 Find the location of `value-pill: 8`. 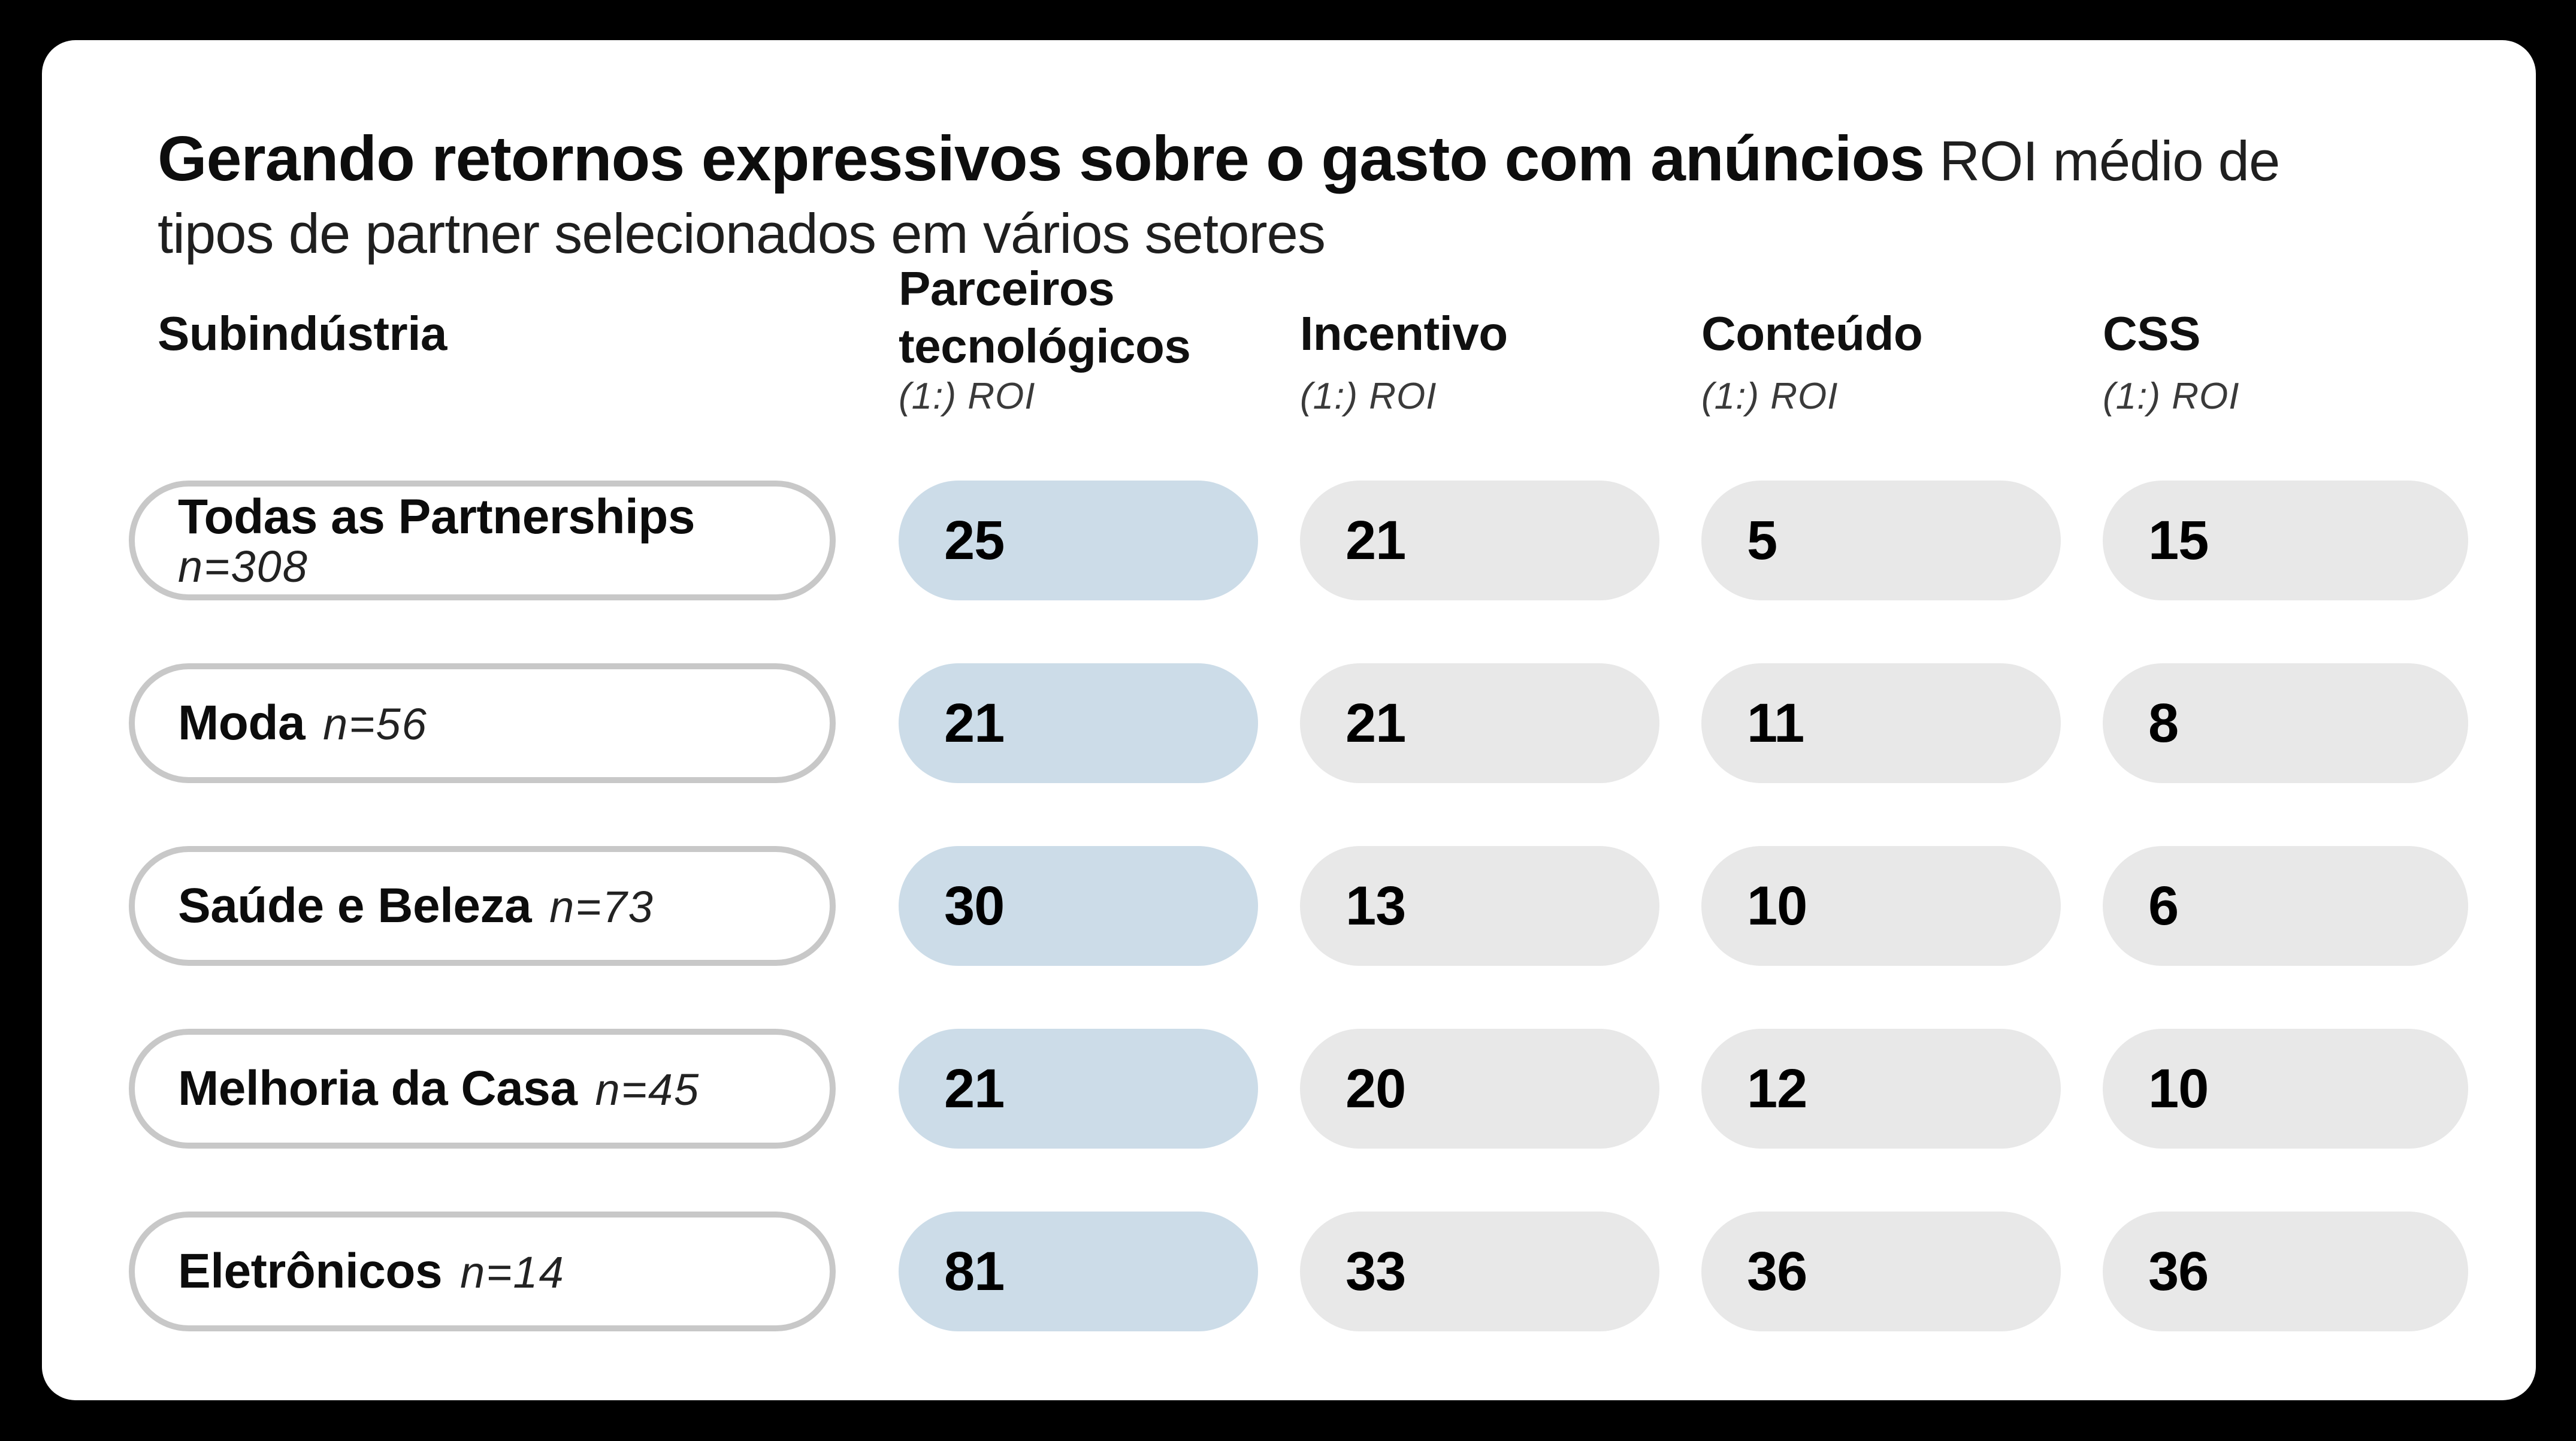

value-pill: 8 is located at coordinates (2285, 723).